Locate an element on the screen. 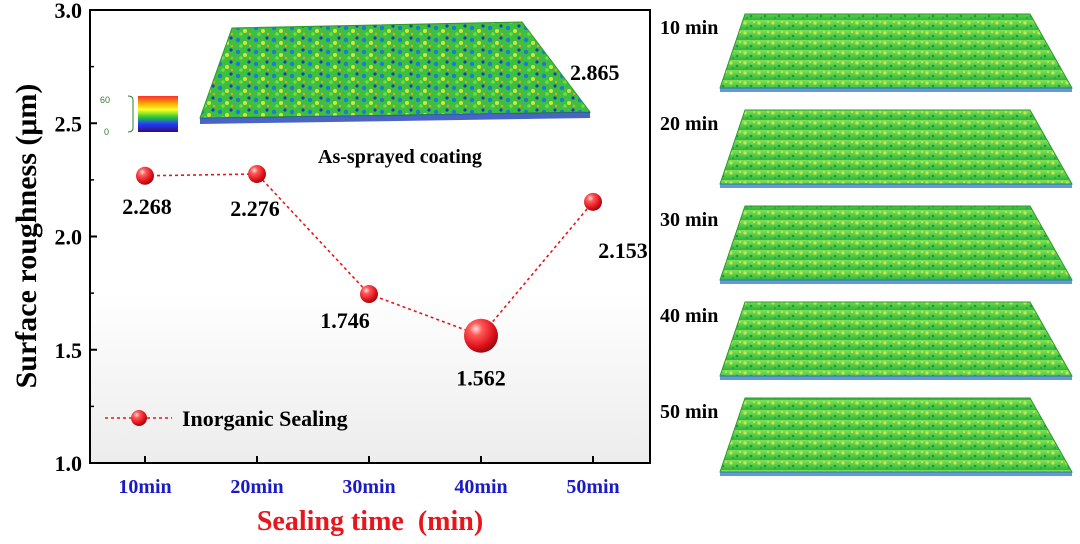  y-axis-ticks: 1.0 1.5 2.0 2.5 3.0 is located at coordinates (76, 238).